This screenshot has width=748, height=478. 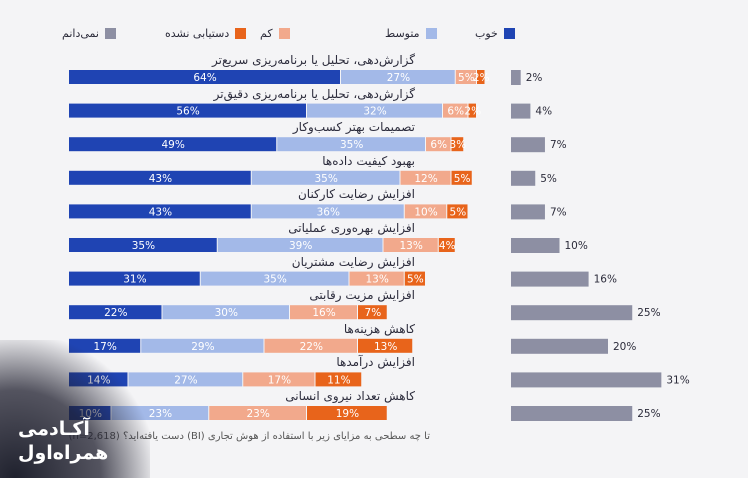 I want to click on bar-value-label: 11%, so click(x=338, y=380).